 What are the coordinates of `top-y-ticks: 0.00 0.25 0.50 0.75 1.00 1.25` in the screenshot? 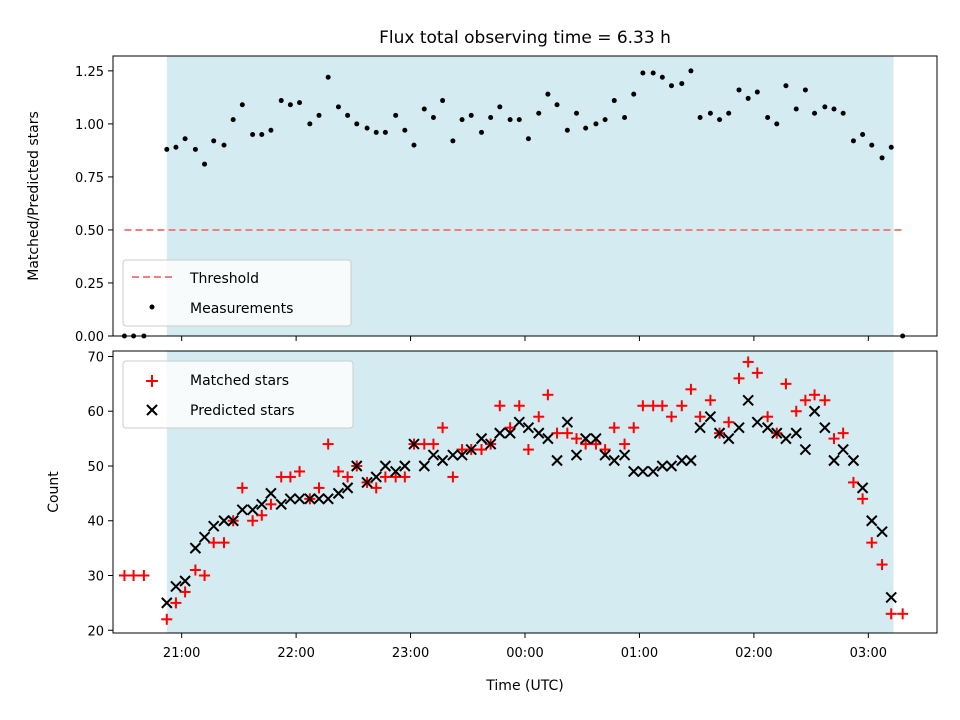 It's located at (94, 205).